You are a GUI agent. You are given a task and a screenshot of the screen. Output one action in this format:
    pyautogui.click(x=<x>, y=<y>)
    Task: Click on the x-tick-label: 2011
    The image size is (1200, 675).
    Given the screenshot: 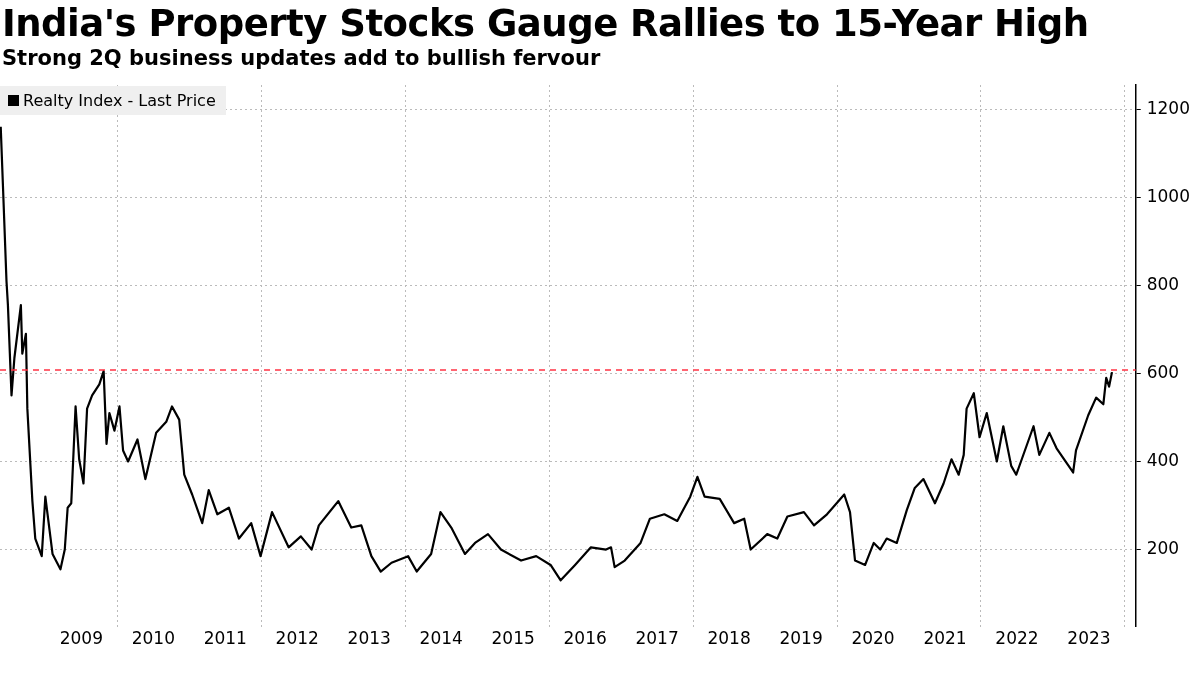 What is the action you would take?
    pyautogui.click(x=225, y=638)
    